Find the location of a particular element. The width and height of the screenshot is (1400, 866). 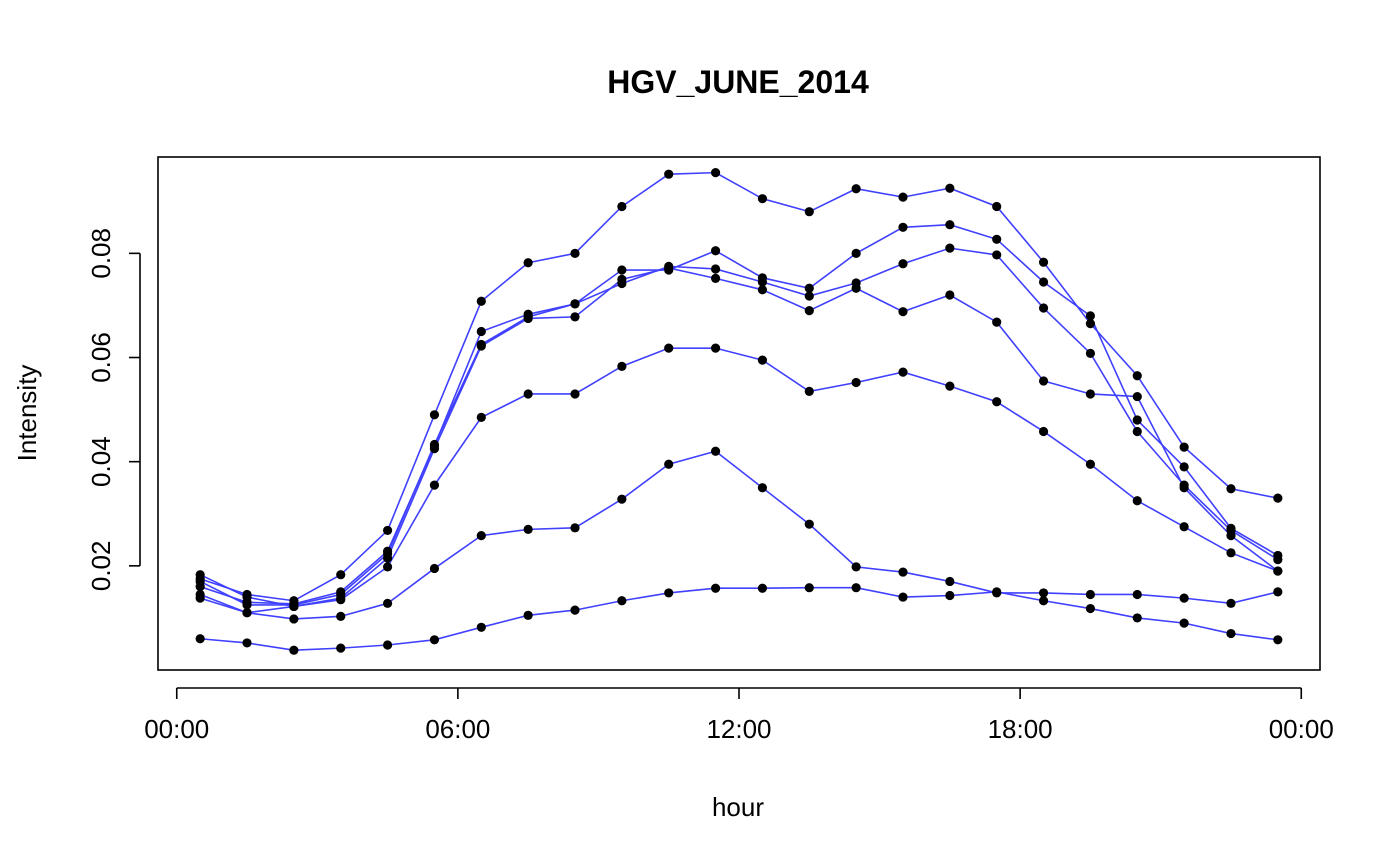

x-axis-label: hour is located at coordinates (738, 807).